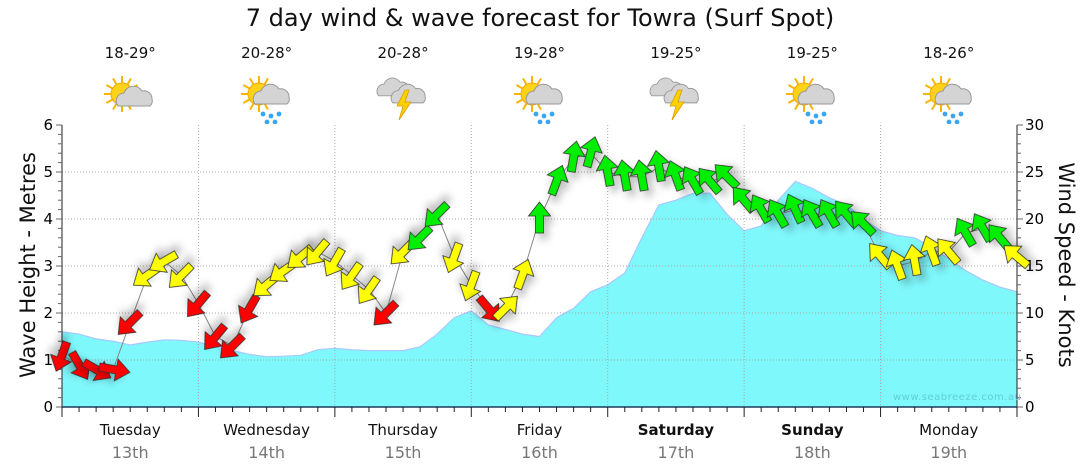 This screenshot has width=1080, height=475. Describe the element at coordinates (48, 219) in the screenshot. I see `y-tick-label-left: 4` at that location.